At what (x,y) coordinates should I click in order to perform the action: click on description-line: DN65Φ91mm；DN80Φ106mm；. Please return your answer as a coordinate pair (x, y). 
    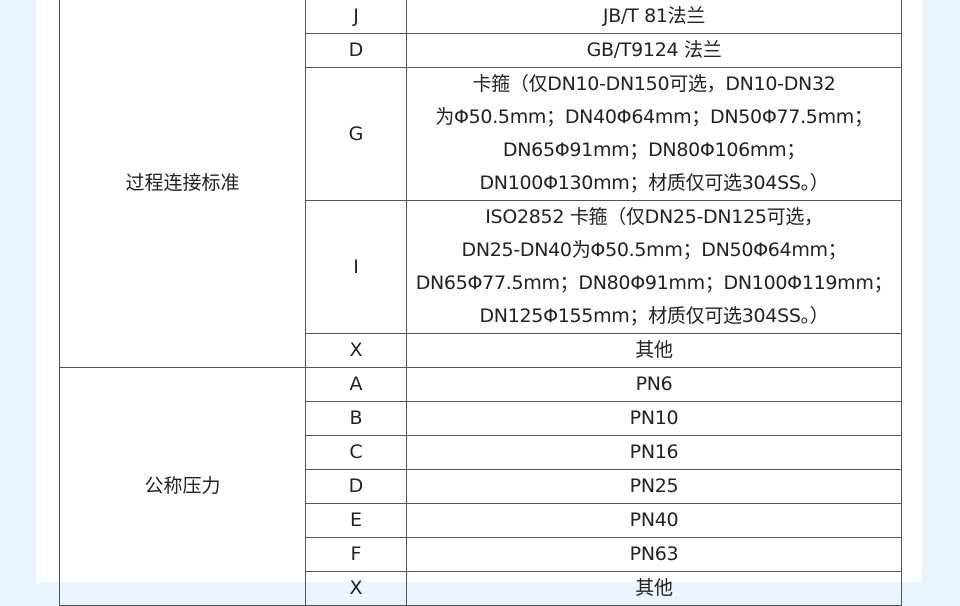
    Looking at the image, I should click on (654, 150).